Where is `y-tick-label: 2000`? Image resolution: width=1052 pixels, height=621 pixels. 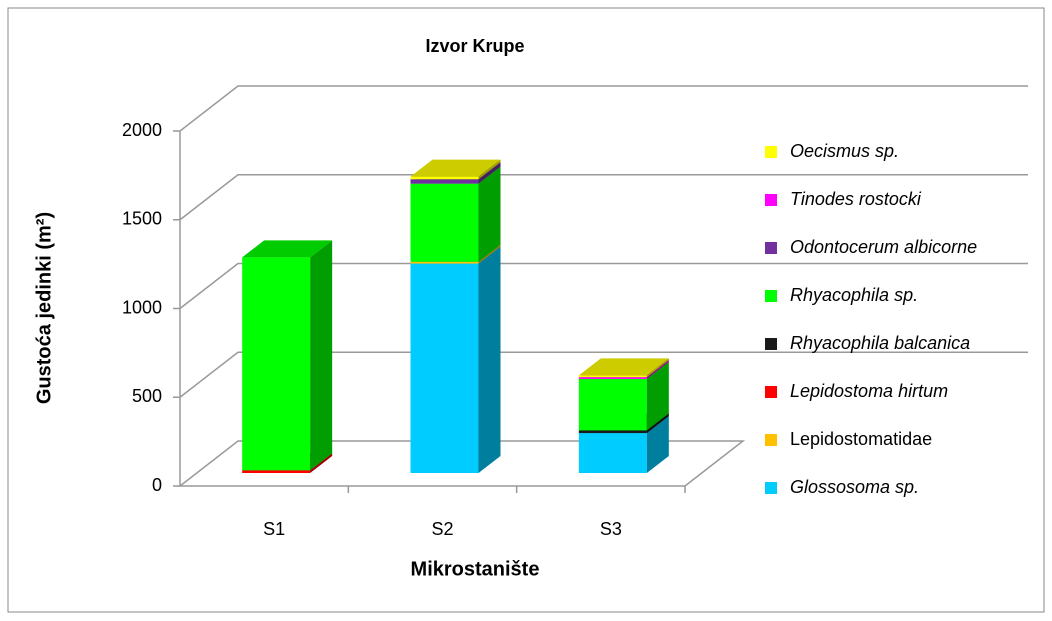 y-tick-label: 2000 is located at coordinates (142, 130).